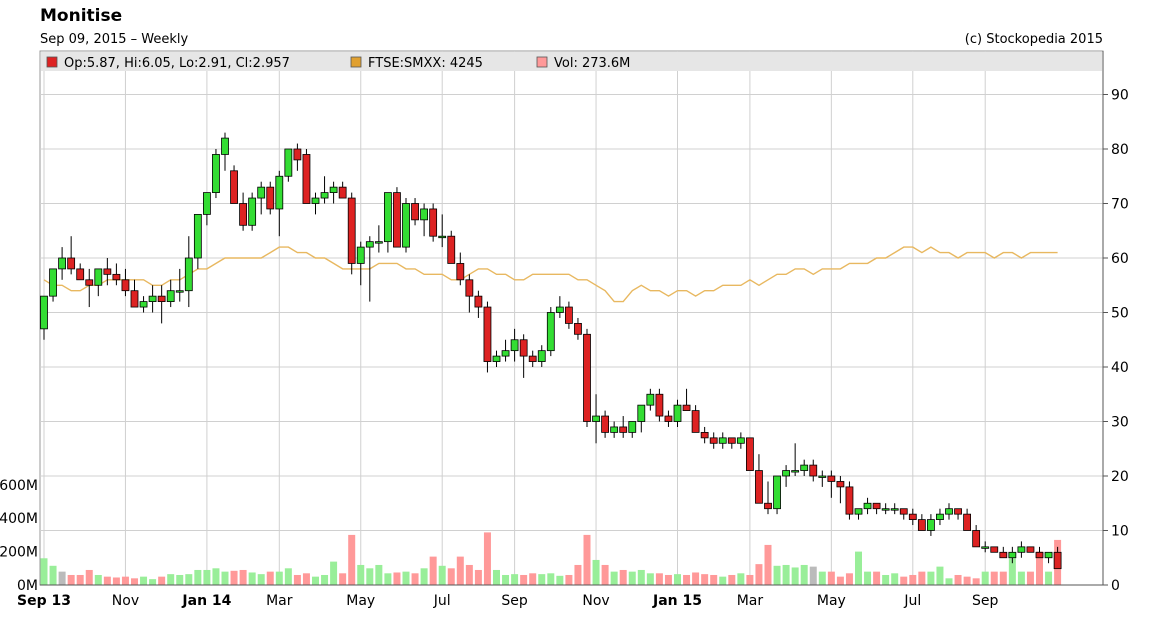  I want to click on ftse-index-line, so click(550, 274).